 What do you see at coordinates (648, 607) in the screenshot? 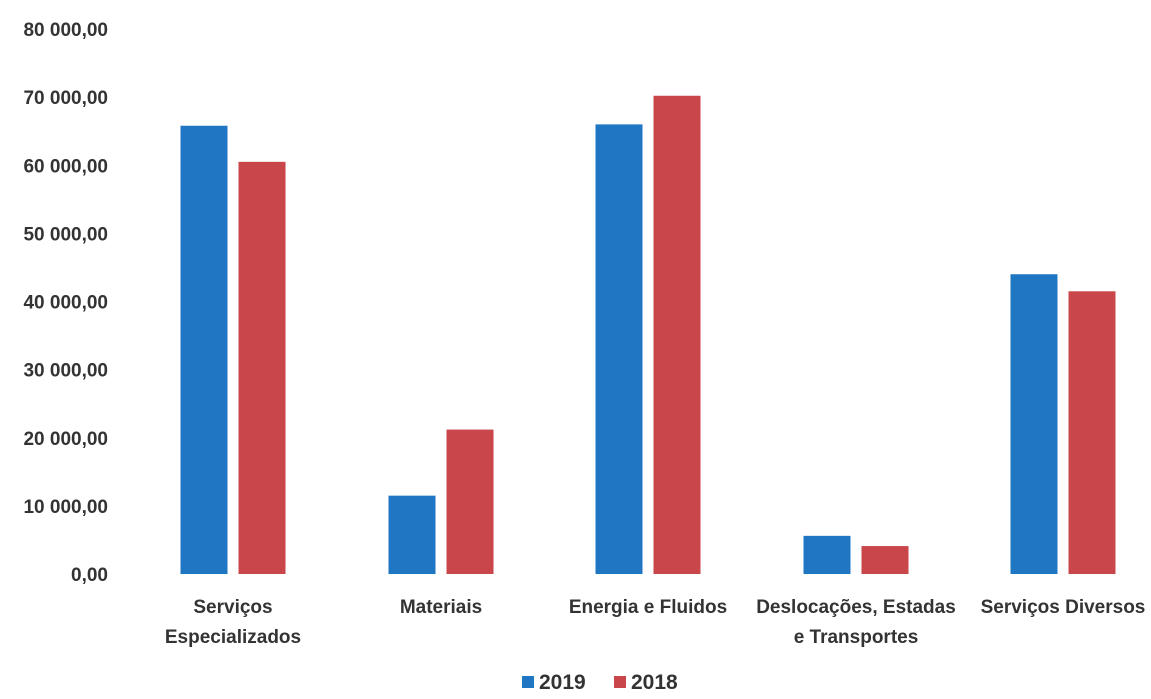
I see `category-label: Energia e Fluidos` at bounding box center [648, 607].